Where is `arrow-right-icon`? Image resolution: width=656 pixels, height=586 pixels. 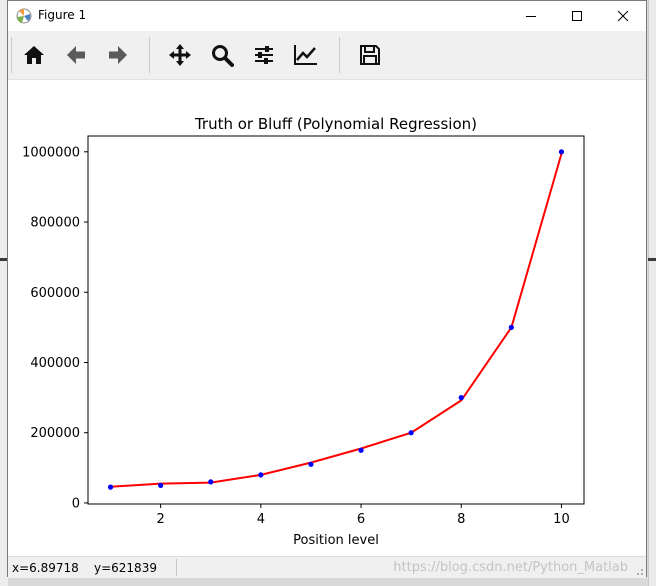 arrow-right-icon is located at coordinates (118, 55).